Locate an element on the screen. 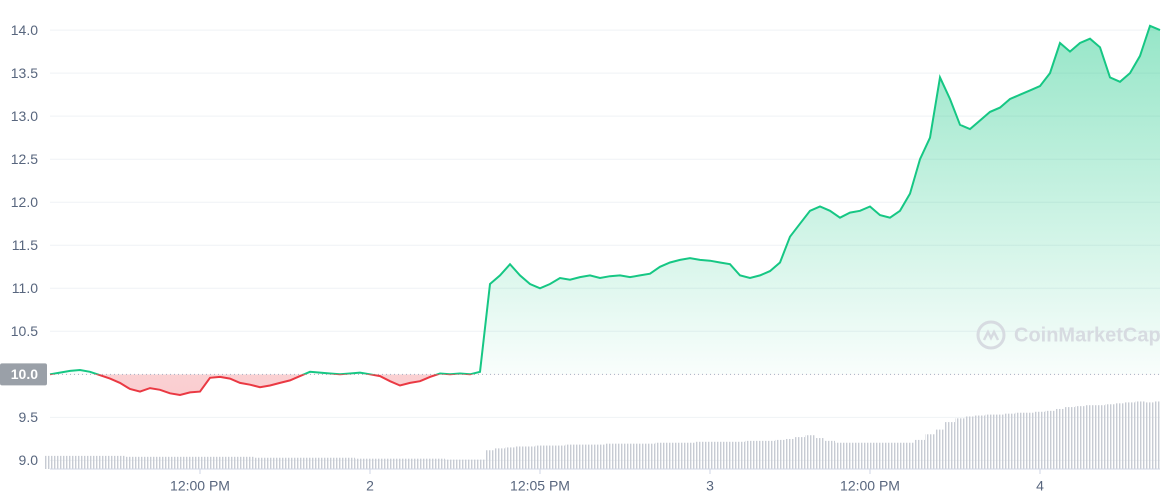  baseline-label-box is located at coordinates (23, 374).